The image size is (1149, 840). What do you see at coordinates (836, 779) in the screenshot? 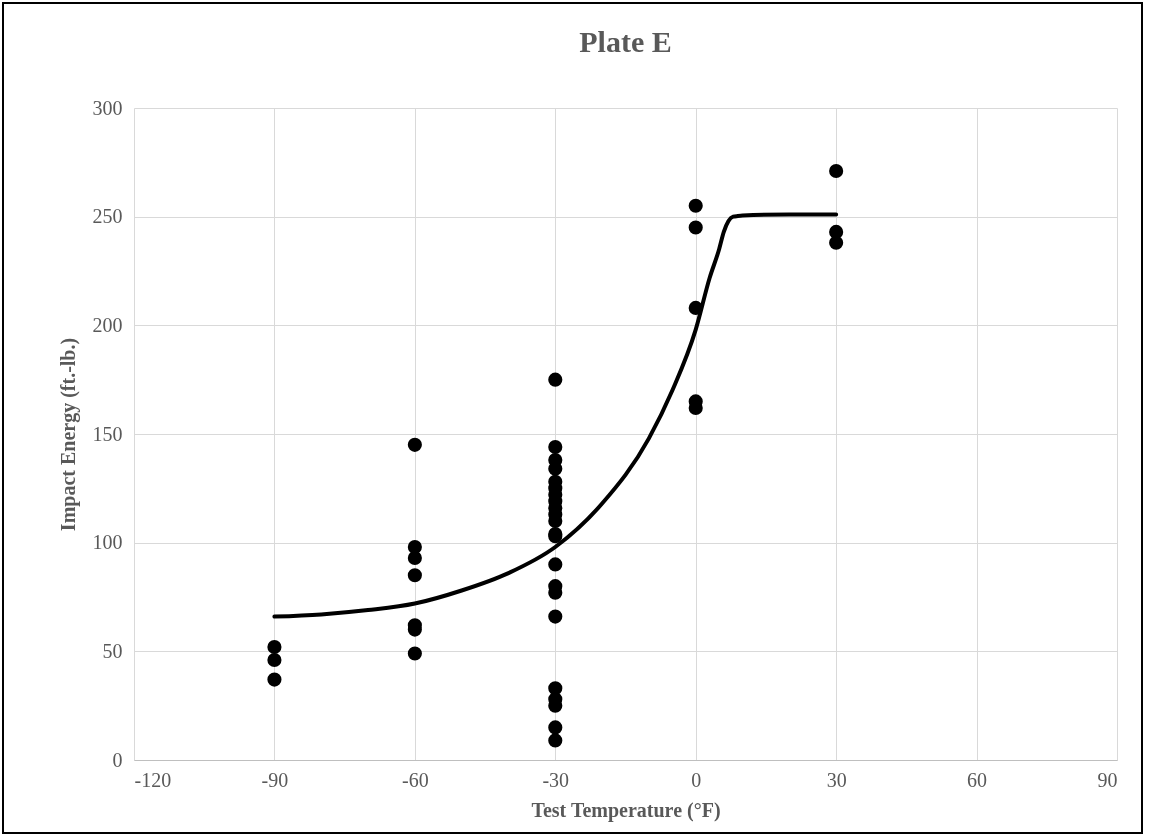
I see `x-tick-label: 30` at bounding box center [836, 779].